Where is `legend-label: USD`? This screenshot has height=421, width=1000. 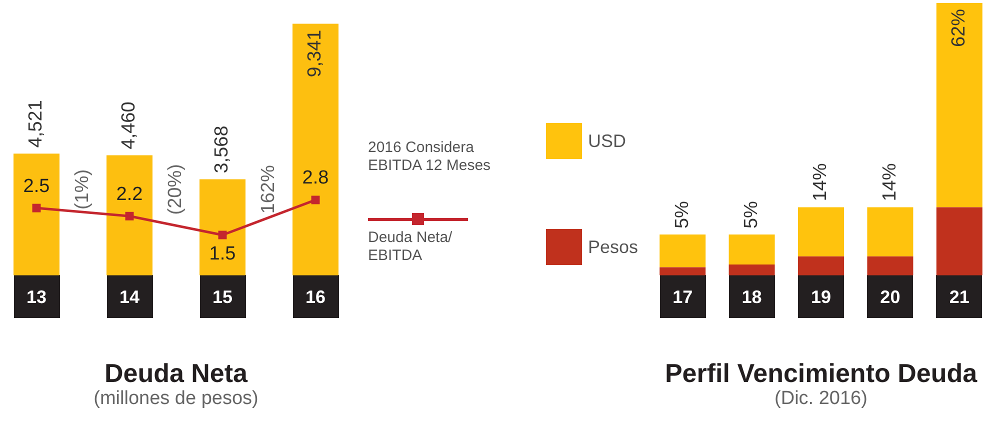 legend-label: USD is located at coordinates (607, 141).